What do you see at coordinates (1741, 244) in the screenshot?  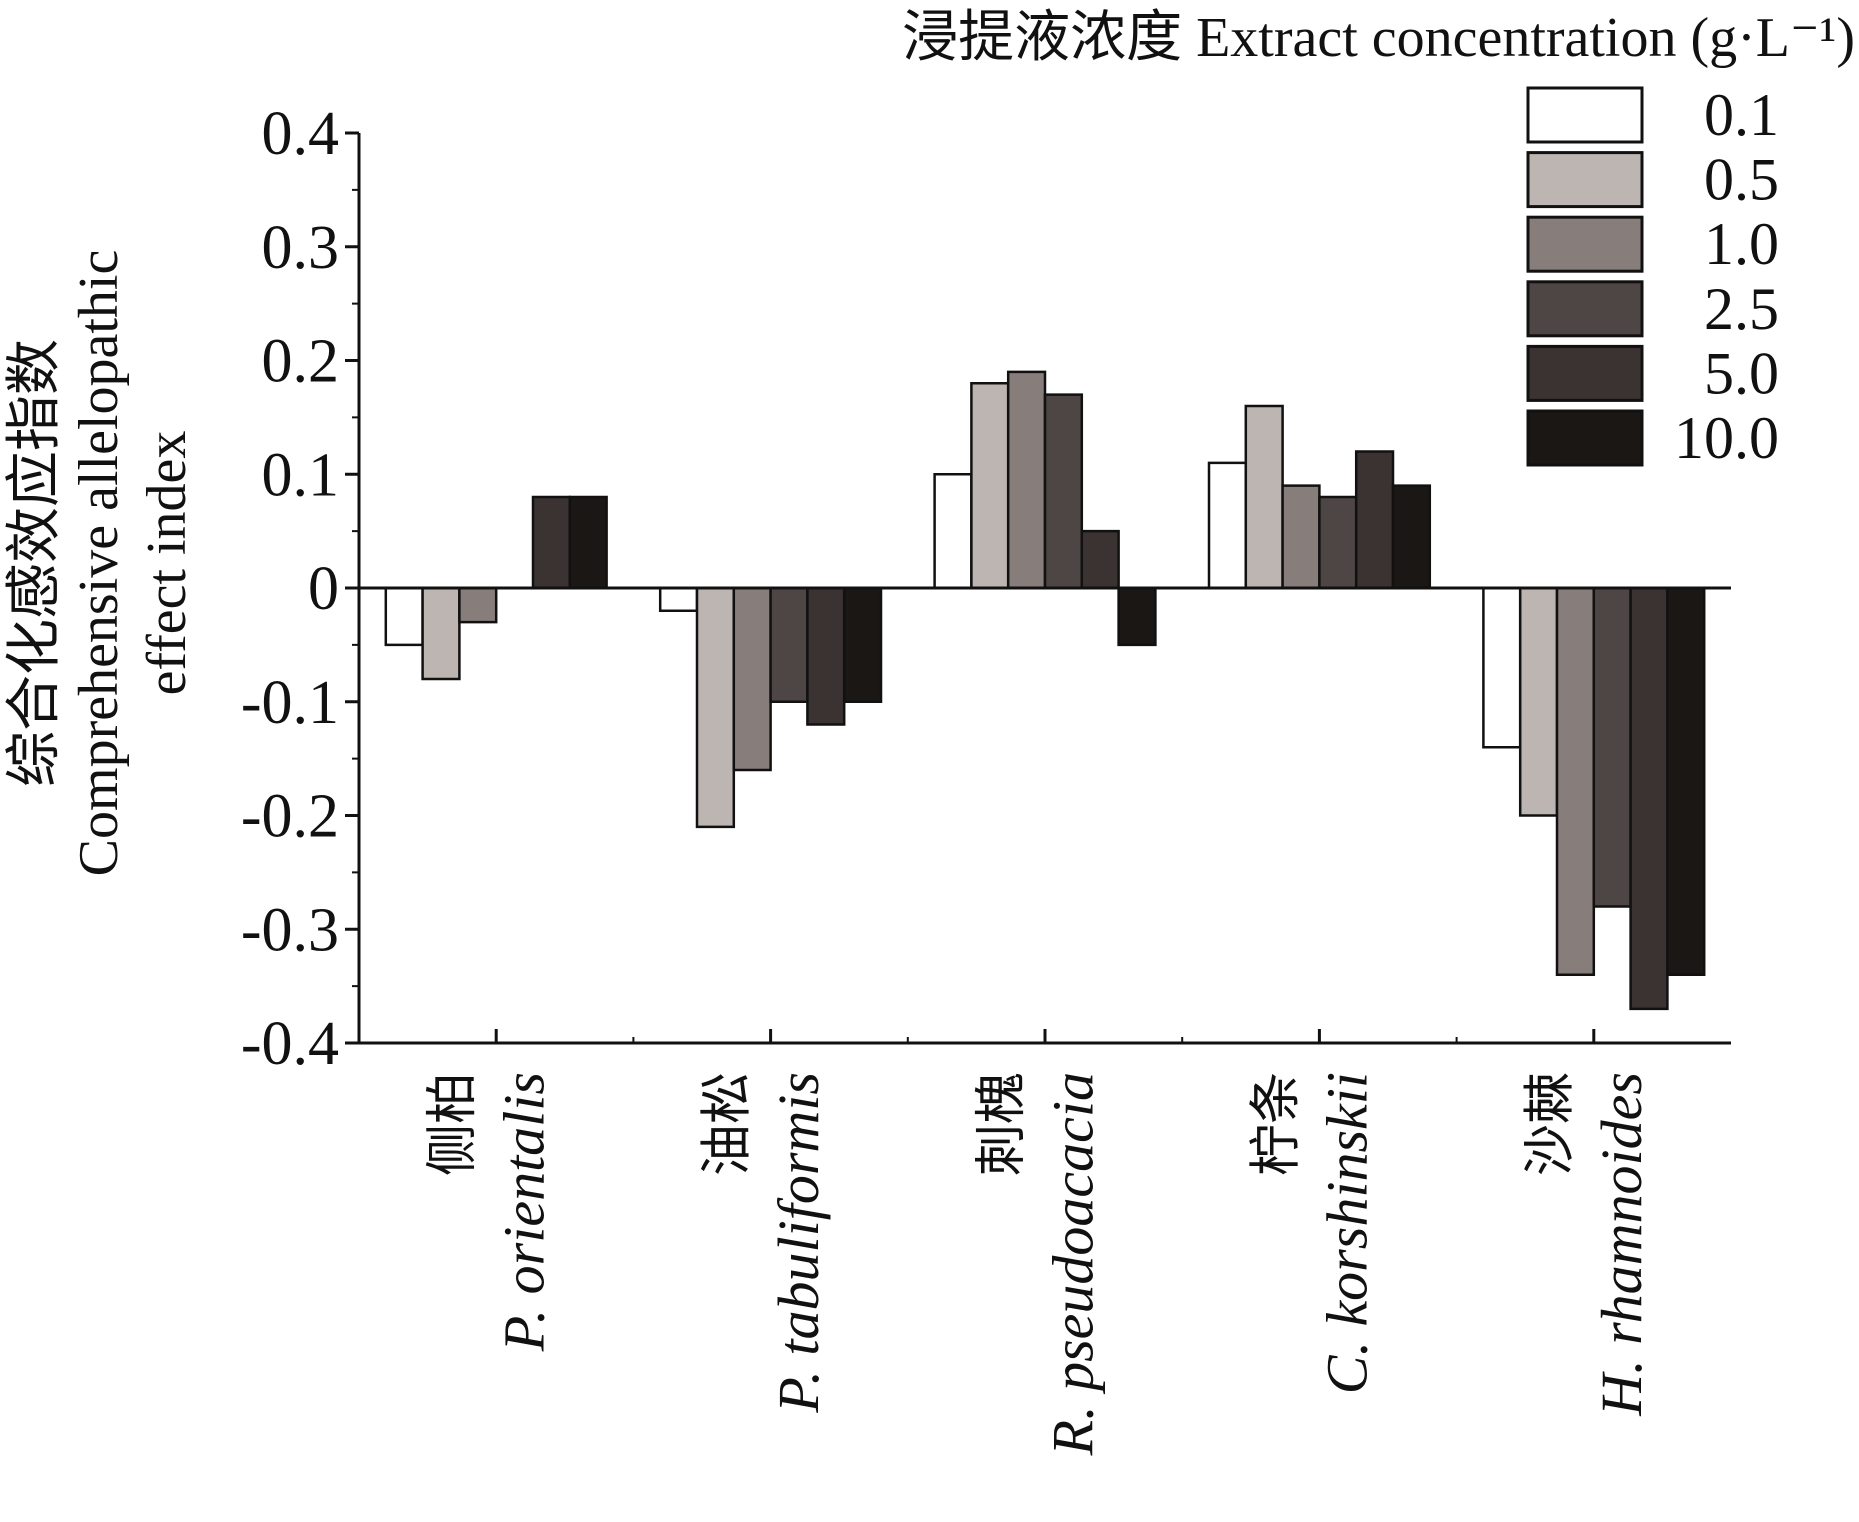 I see `legend-label: 1.0` at bounding box center [1741, 244].